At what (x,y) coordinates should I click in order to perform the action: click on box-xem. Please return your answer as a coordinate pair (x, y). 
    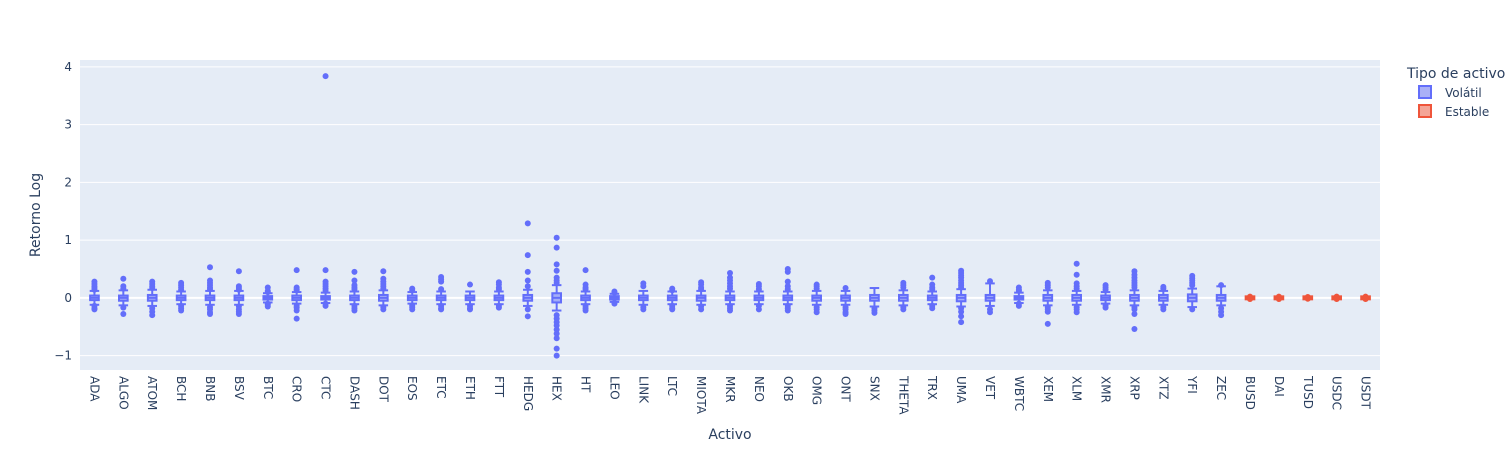
    Looking at the image, I should click on (1048, 303).